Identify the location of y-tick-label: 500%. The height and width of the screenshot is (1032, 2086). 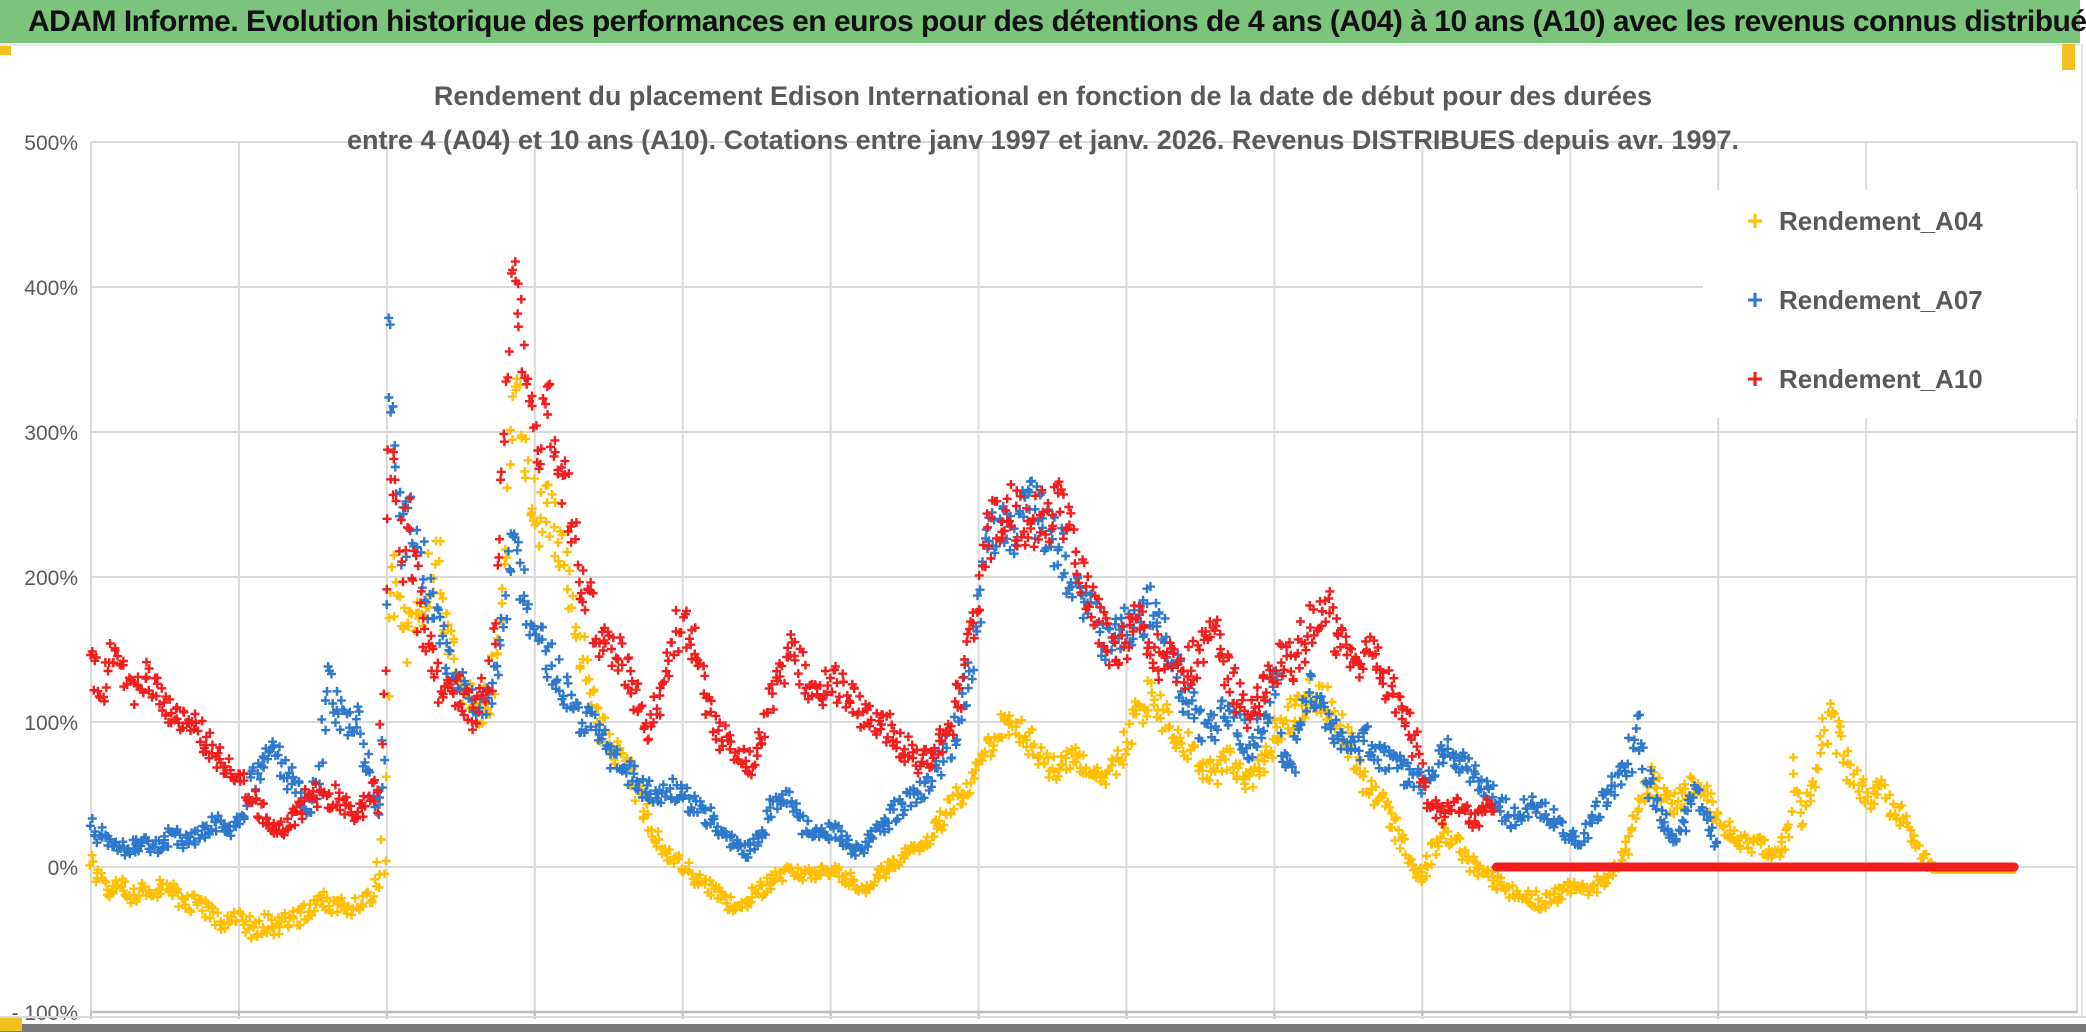
(51, 143).